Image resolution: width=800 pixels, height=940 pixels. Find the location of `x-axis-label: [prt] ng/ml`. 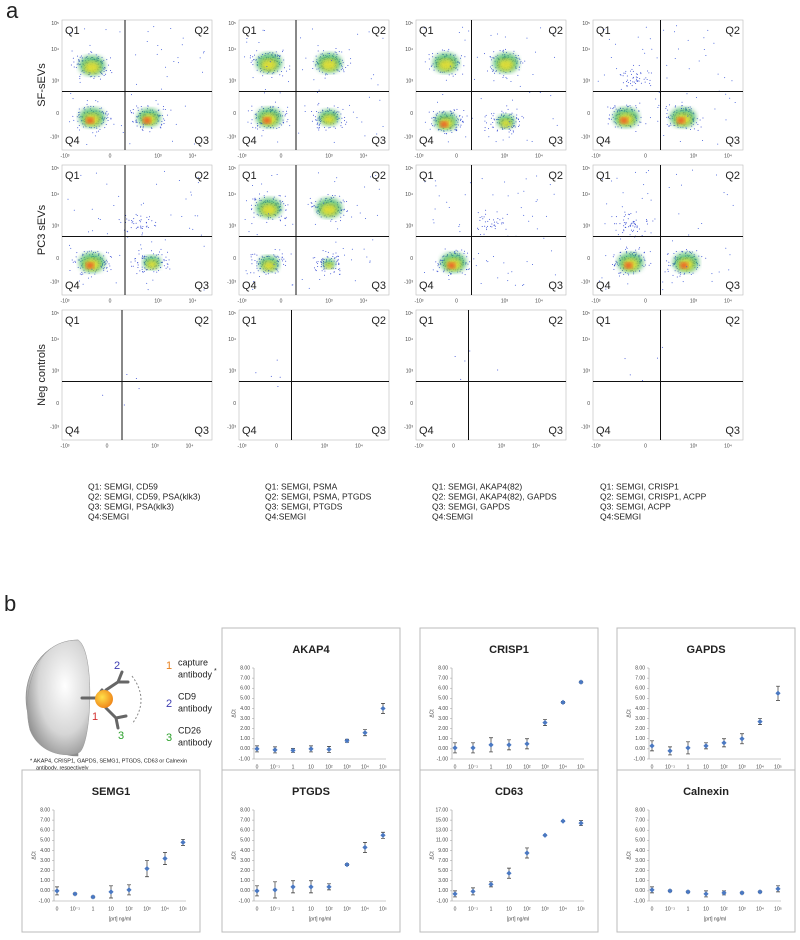

x-axis-label: [prt] ng/ml is located at coordinates (120, 919).